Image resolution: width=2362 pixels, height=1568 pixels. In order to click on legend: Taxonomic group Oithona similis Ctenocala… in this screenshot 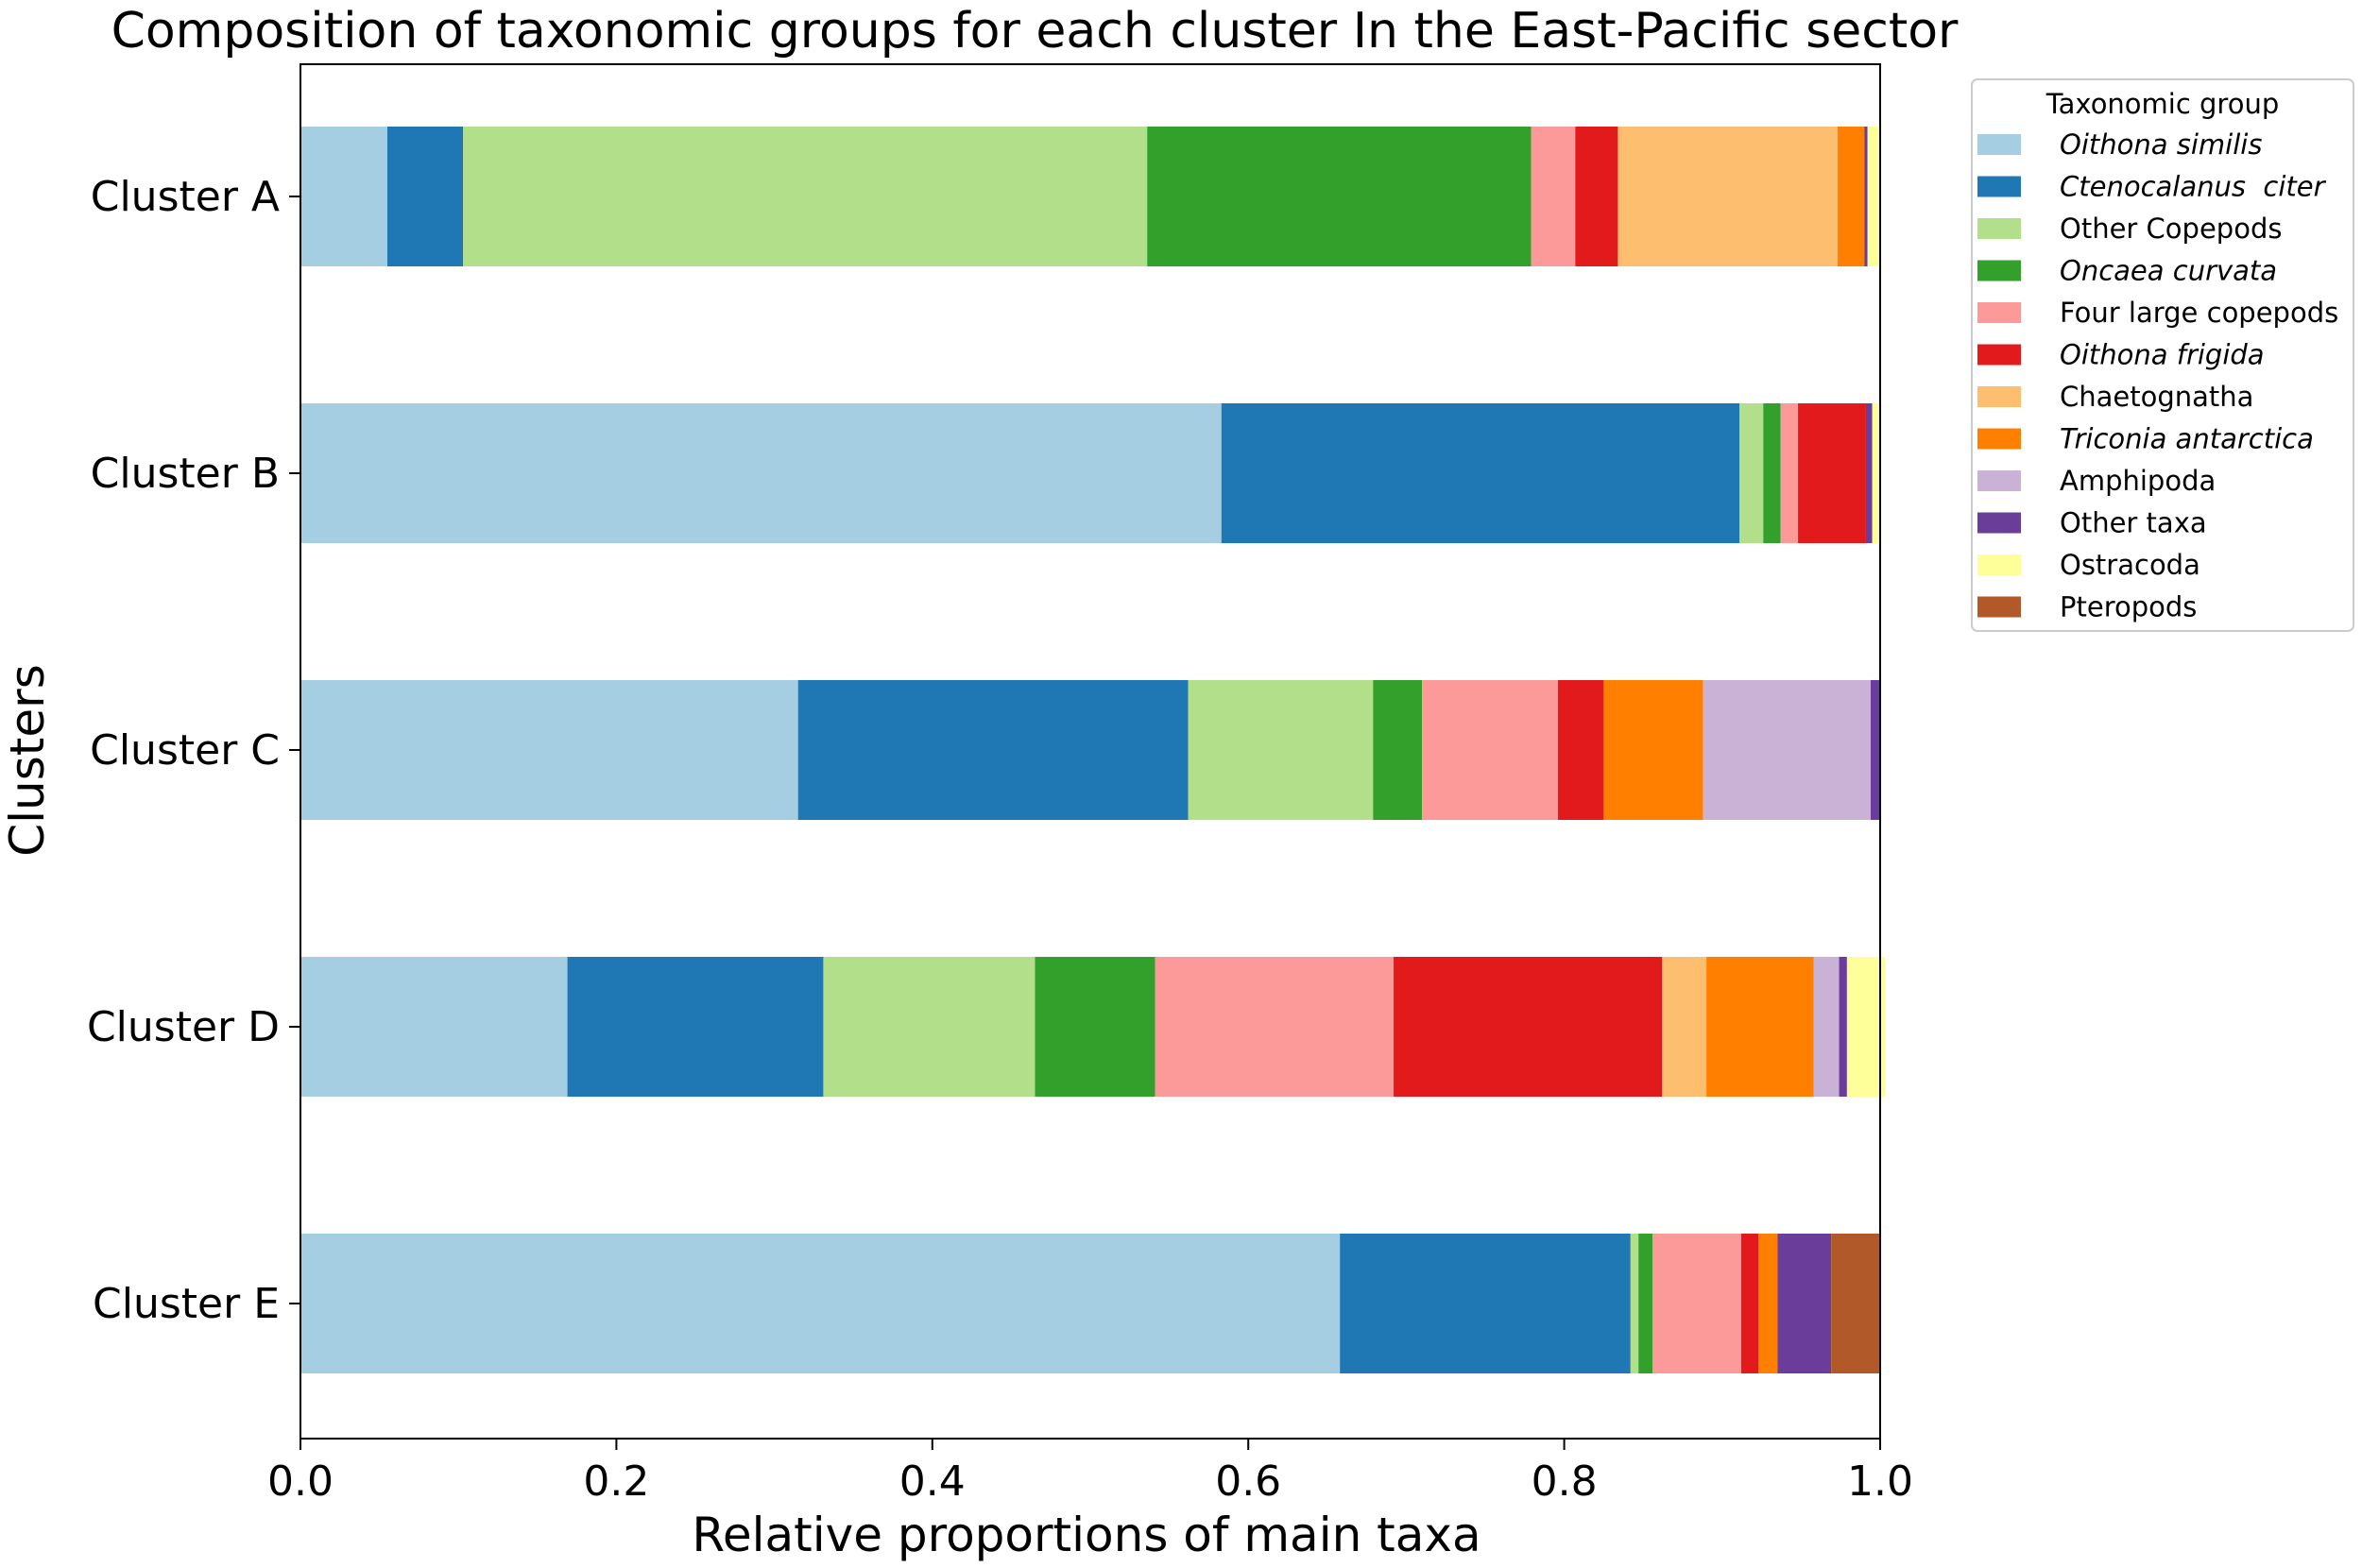, I will do `click(2162, 355)`.